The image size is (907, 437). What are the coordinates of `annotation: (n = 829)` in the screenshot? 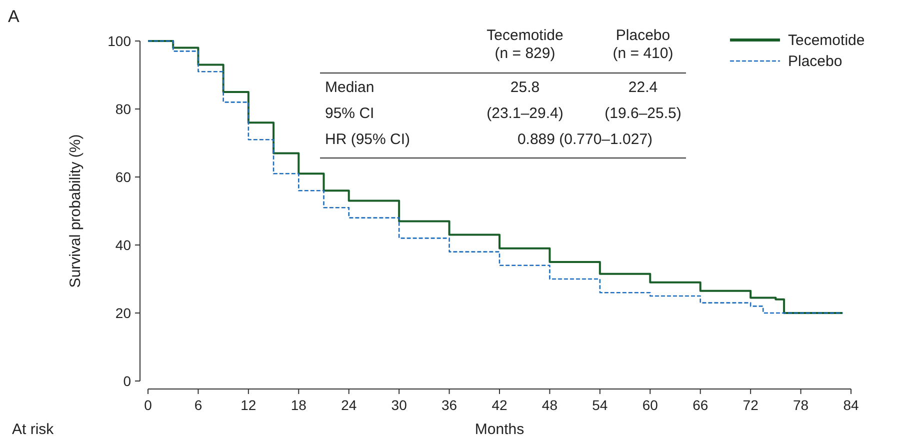 It's located at (525, 53).